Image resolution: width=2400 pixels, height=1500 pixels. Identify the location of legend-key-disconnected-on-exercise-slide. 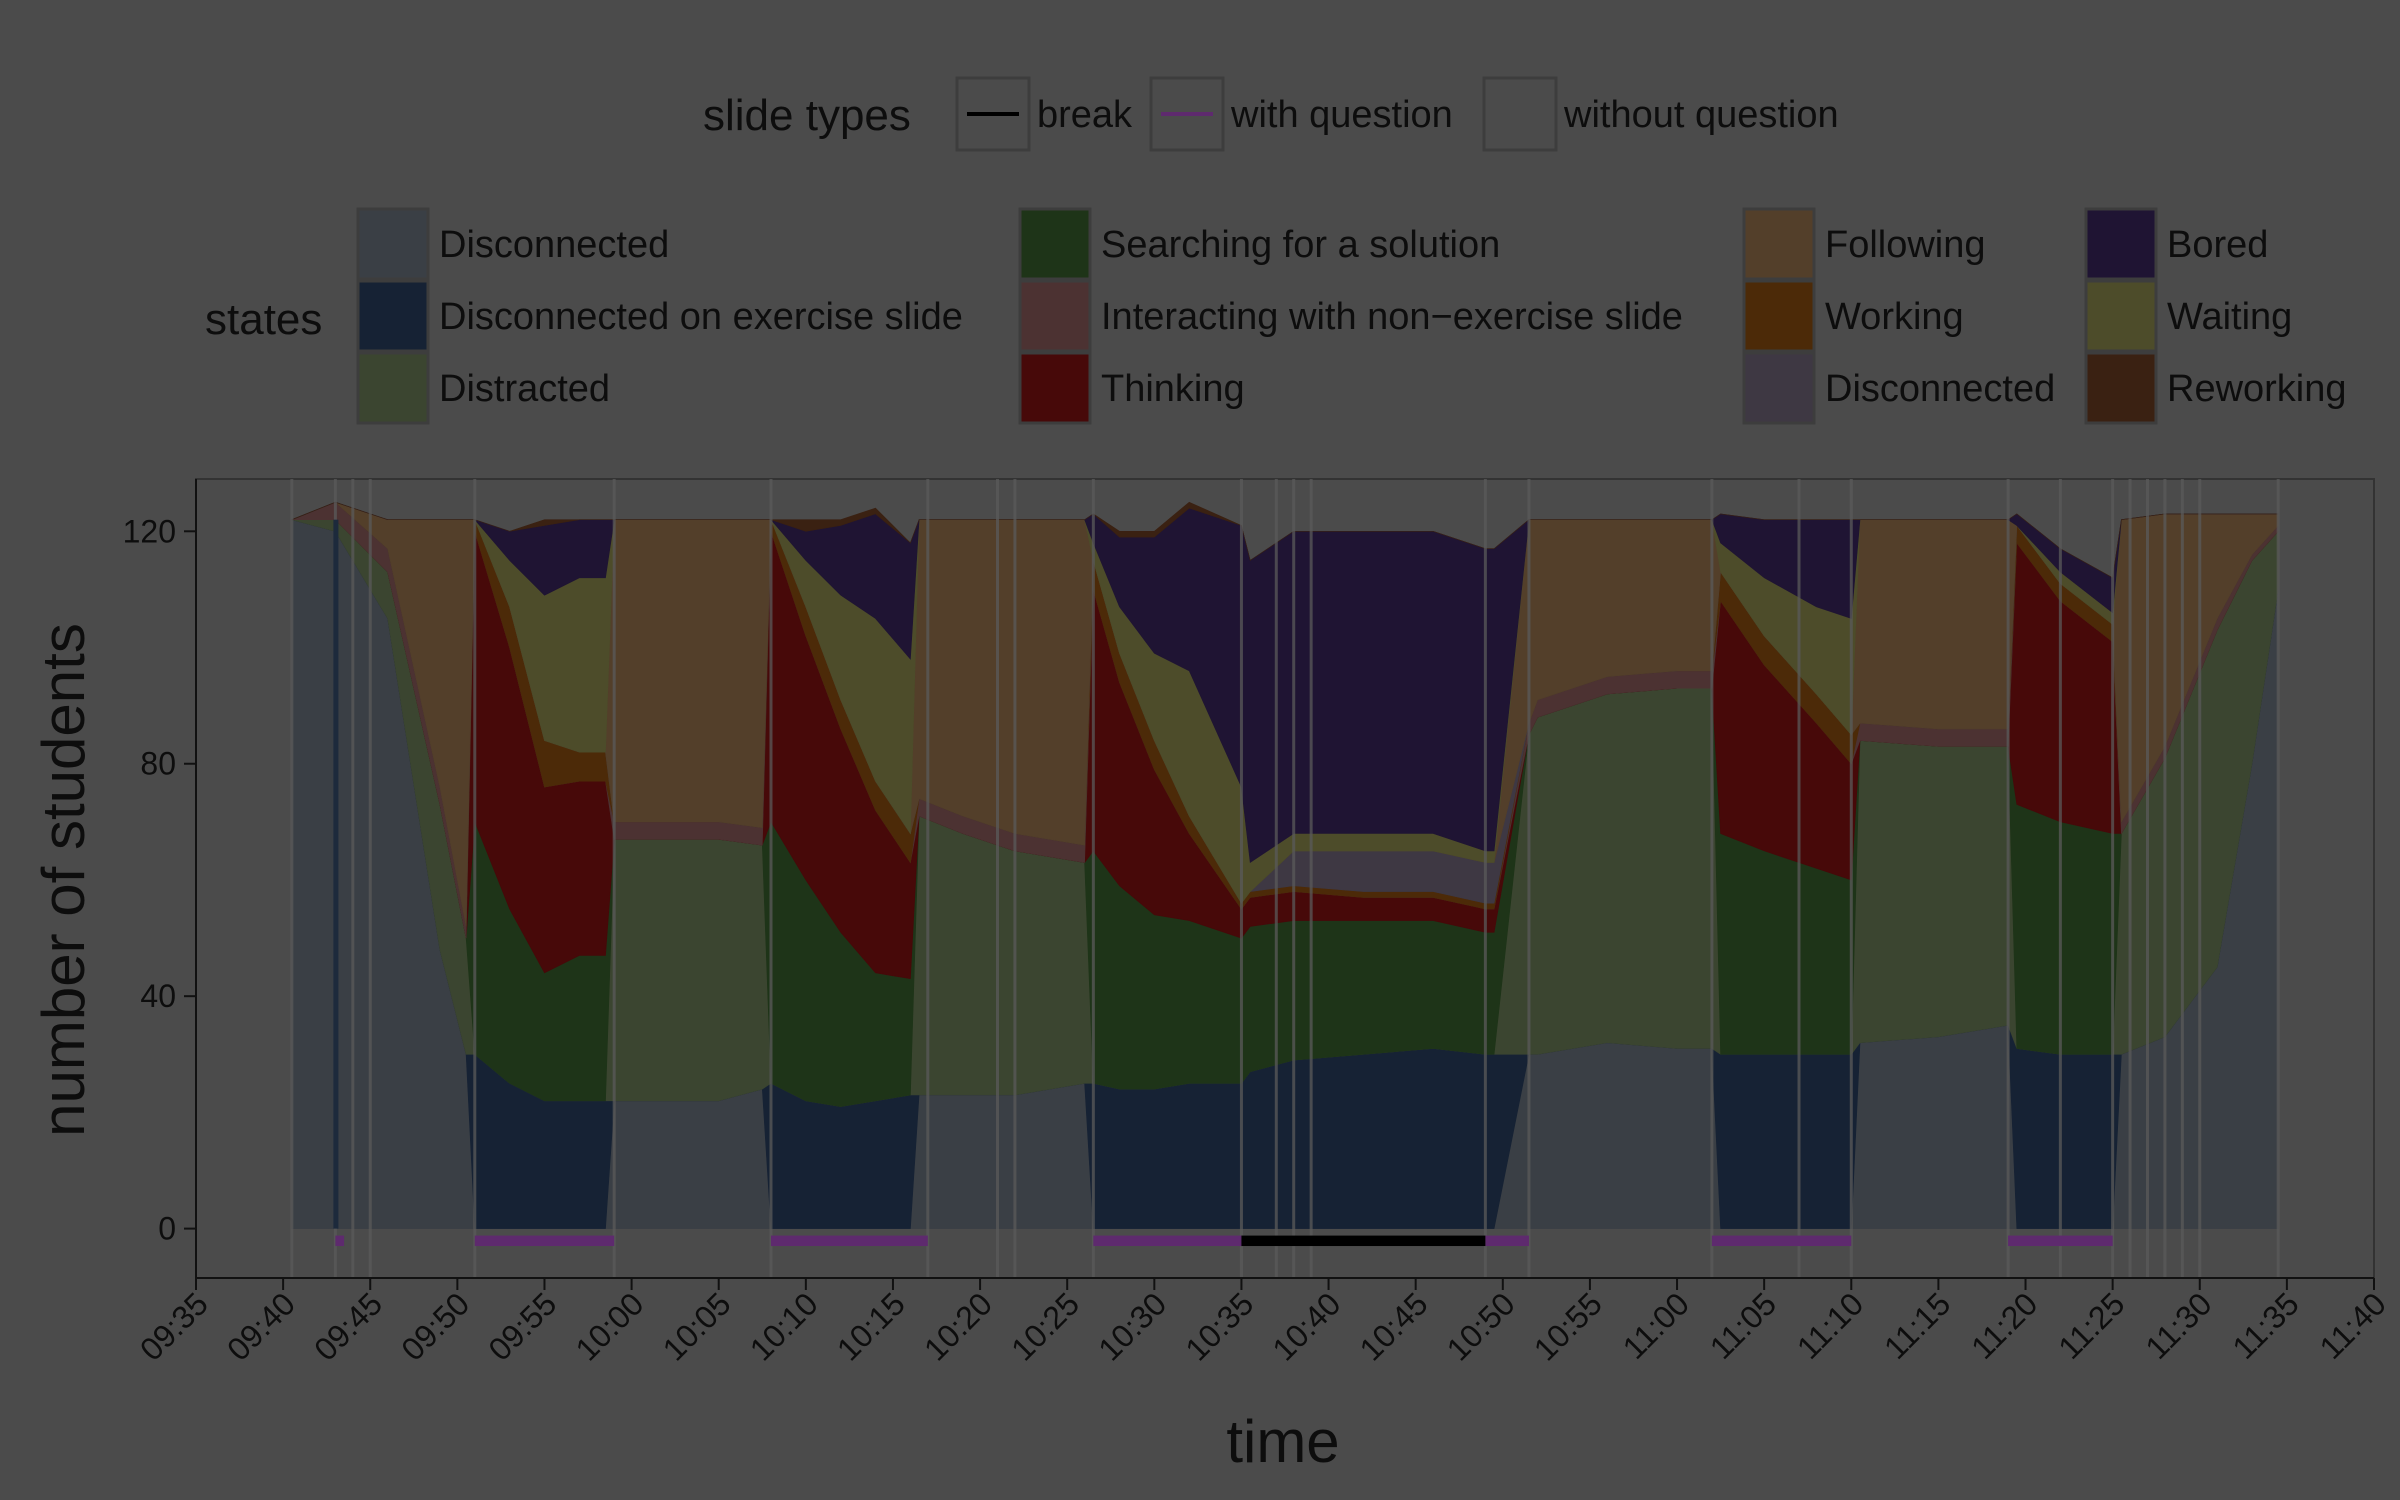
(393, 316).